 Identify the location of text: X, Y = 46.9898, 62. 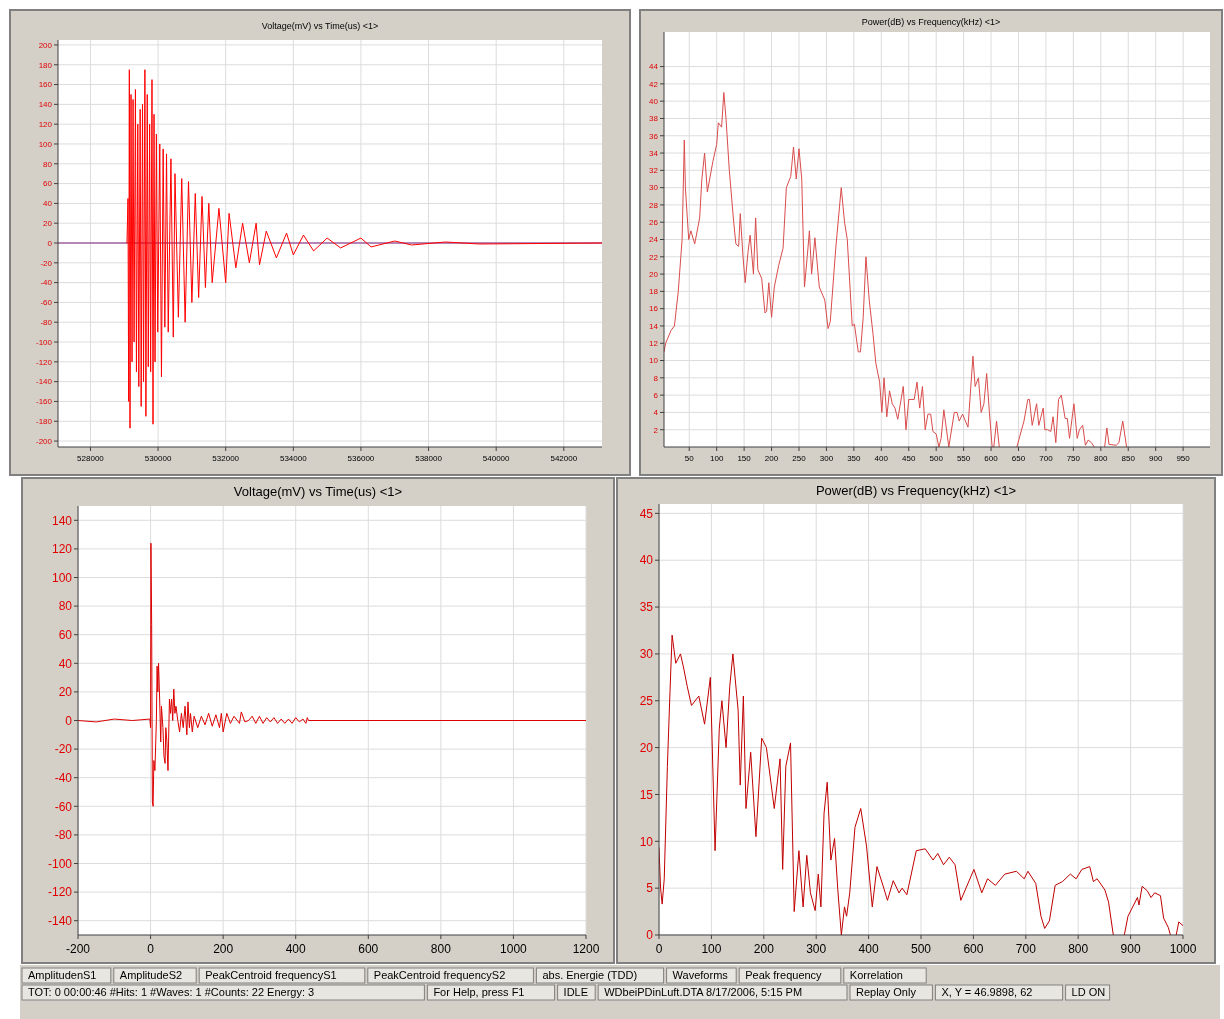
(987, 992).